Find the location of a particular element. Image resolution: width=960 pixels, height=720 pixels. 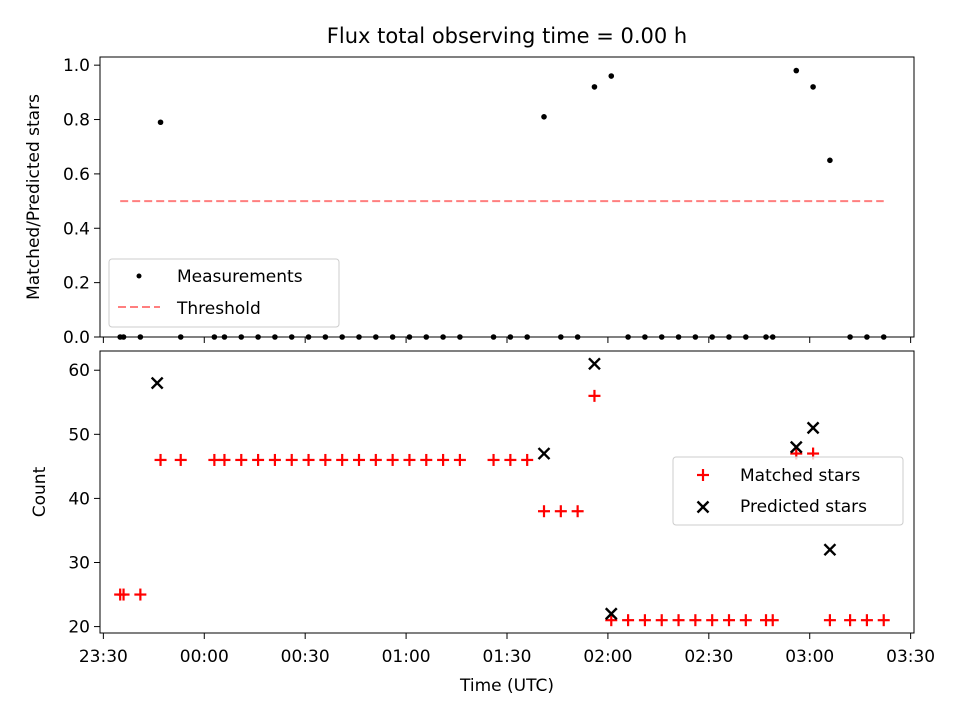

top-y-tick-label: 0.2 is located at coordinates (76, 284).